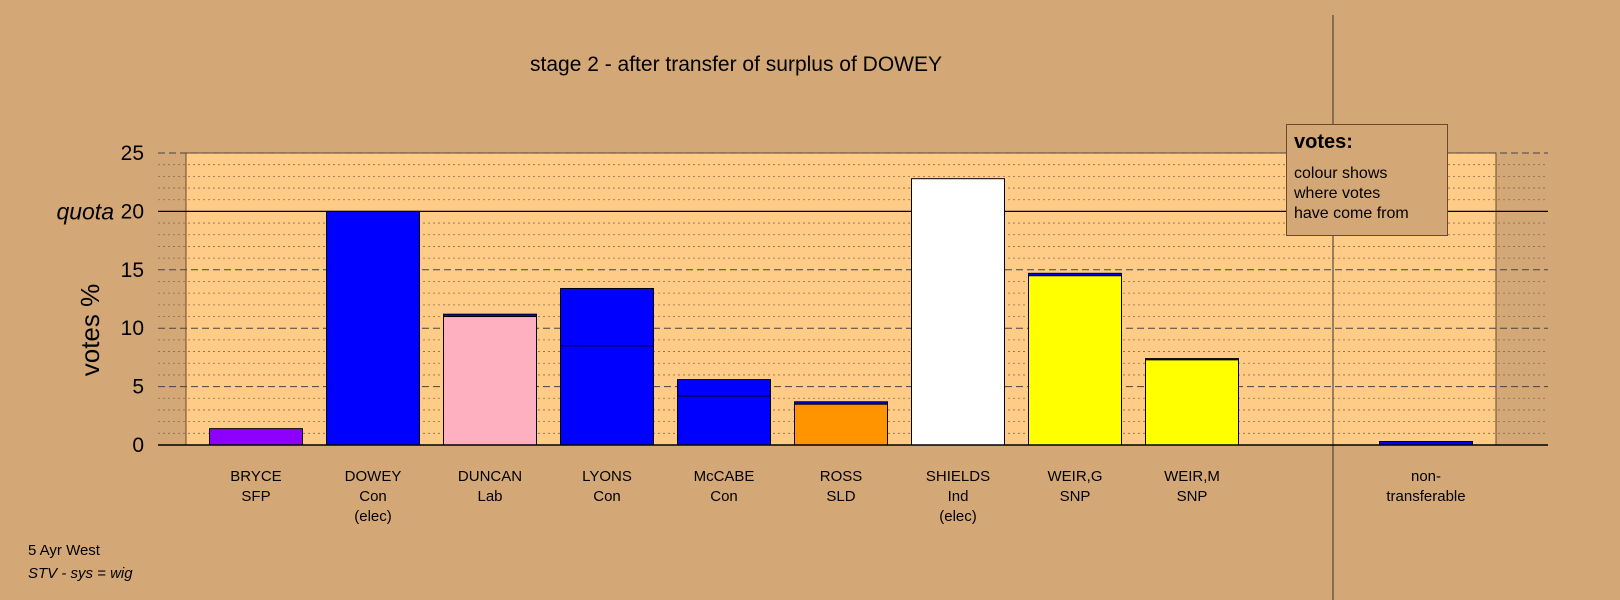 The height and width of the screenshot is (600, 1620). What do you see at coordinates (64, 550) in the screenshot?
I see `constituency-label: 5 Ayr West` at bounding box center [64, 550].